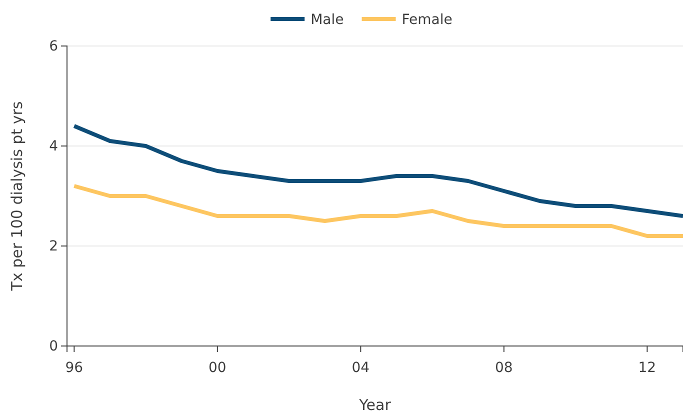  What do you see at coordinates (53, 46) in the screenshot?
I see `y-tick-label: 6` at bounding box center [53, 46].